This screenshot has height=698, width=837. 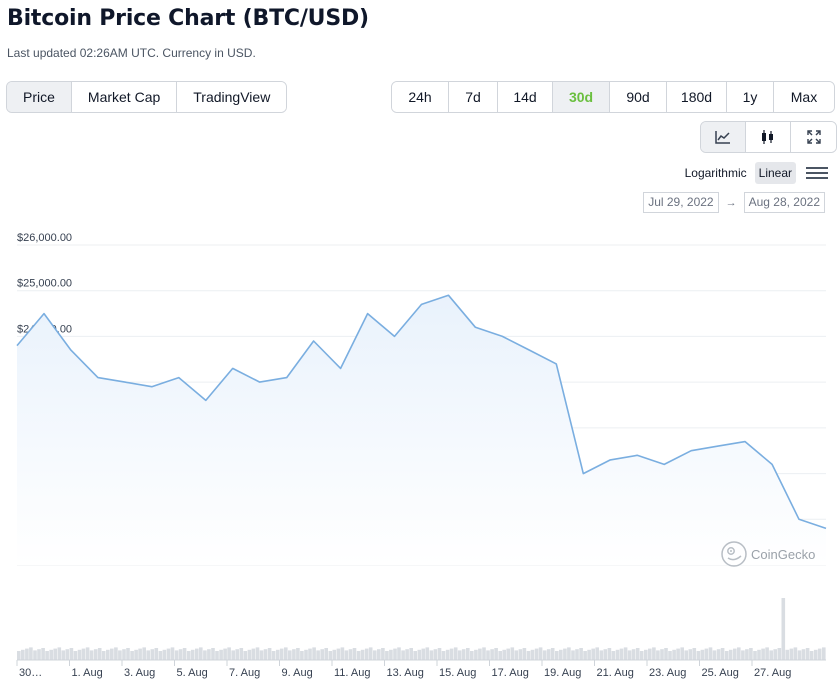 I want to click on y-tick-label: $25,000.00, so click(x=44, y=284).